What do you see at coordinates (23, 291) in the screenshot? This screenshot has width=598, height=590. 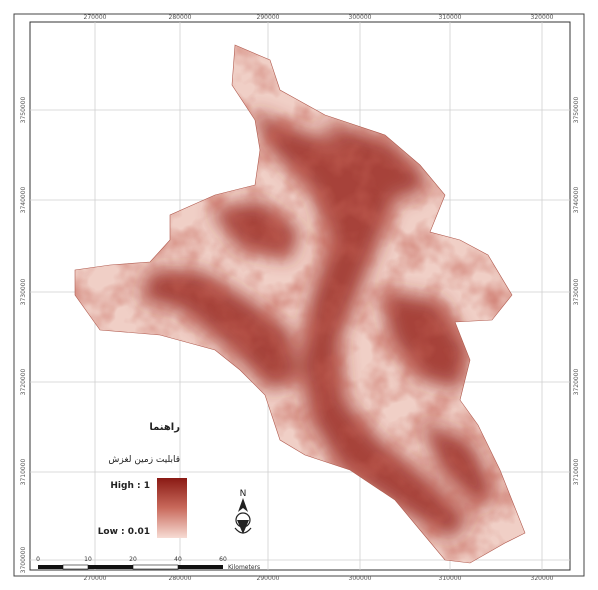 I see `y-tick-label-left: 3730000` at bounding box center [23, 291].